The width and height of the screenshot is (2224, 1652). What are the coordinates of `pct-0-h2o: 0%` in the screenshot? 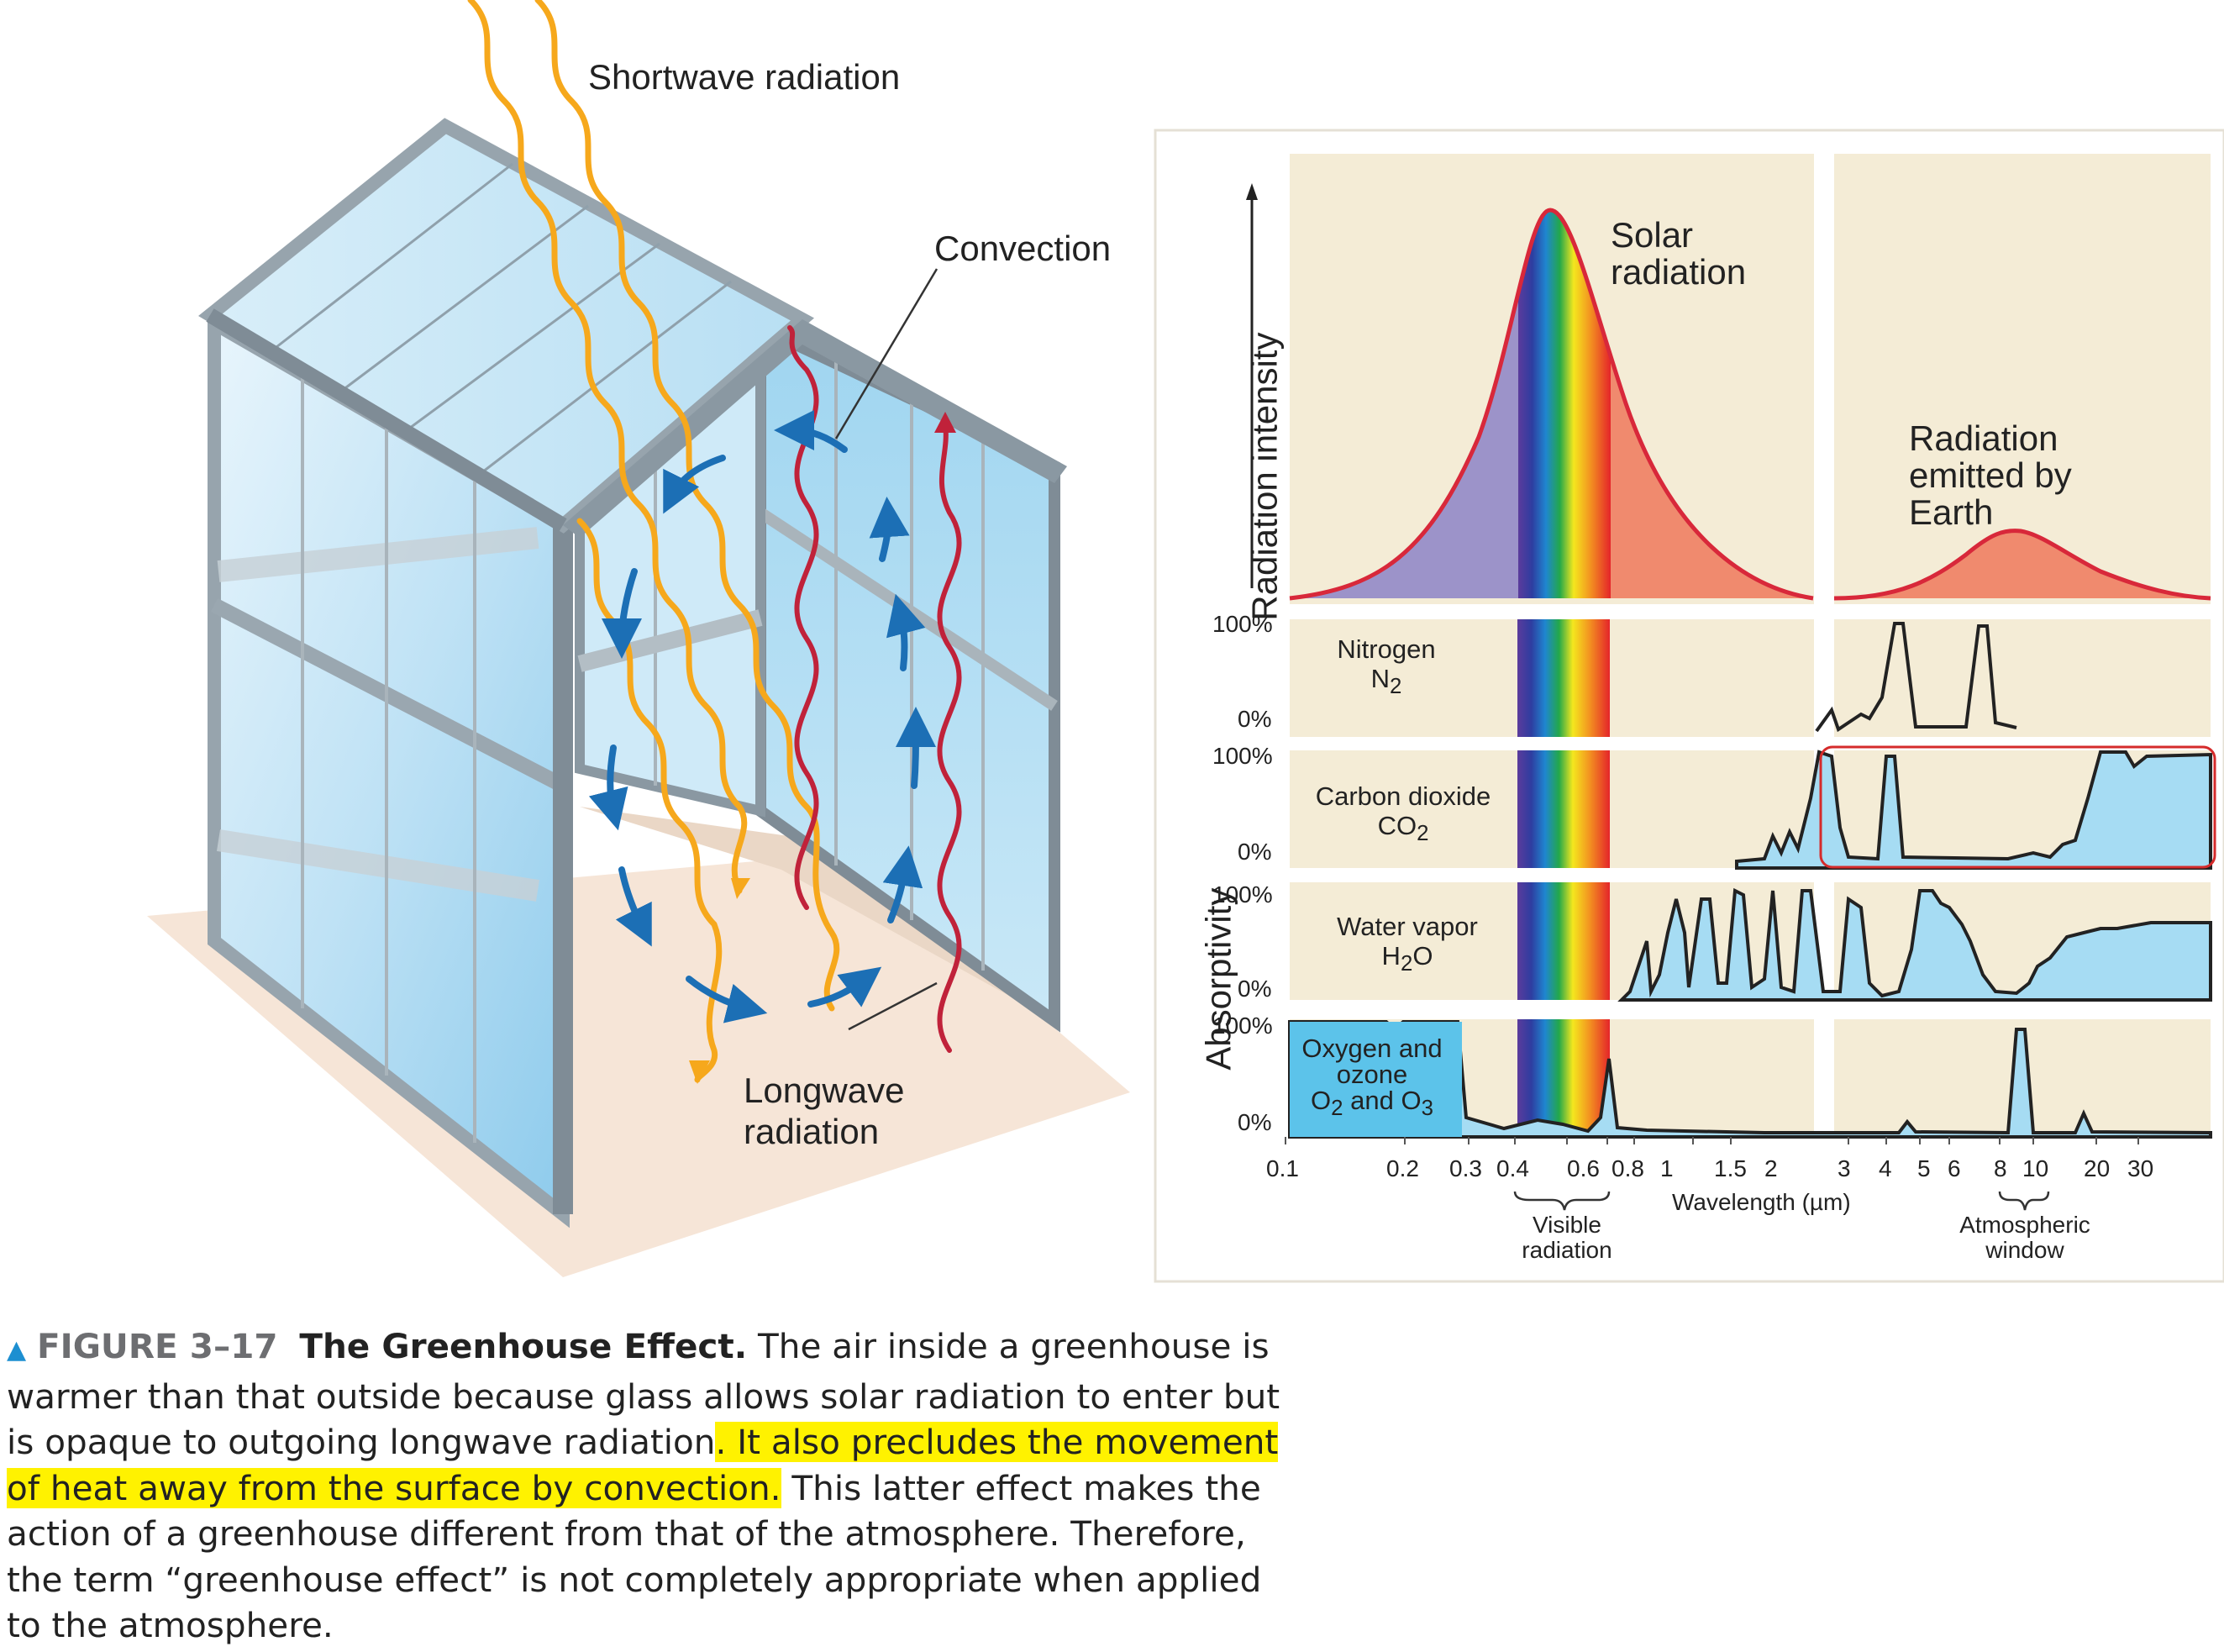 It's located at (1255, 989).